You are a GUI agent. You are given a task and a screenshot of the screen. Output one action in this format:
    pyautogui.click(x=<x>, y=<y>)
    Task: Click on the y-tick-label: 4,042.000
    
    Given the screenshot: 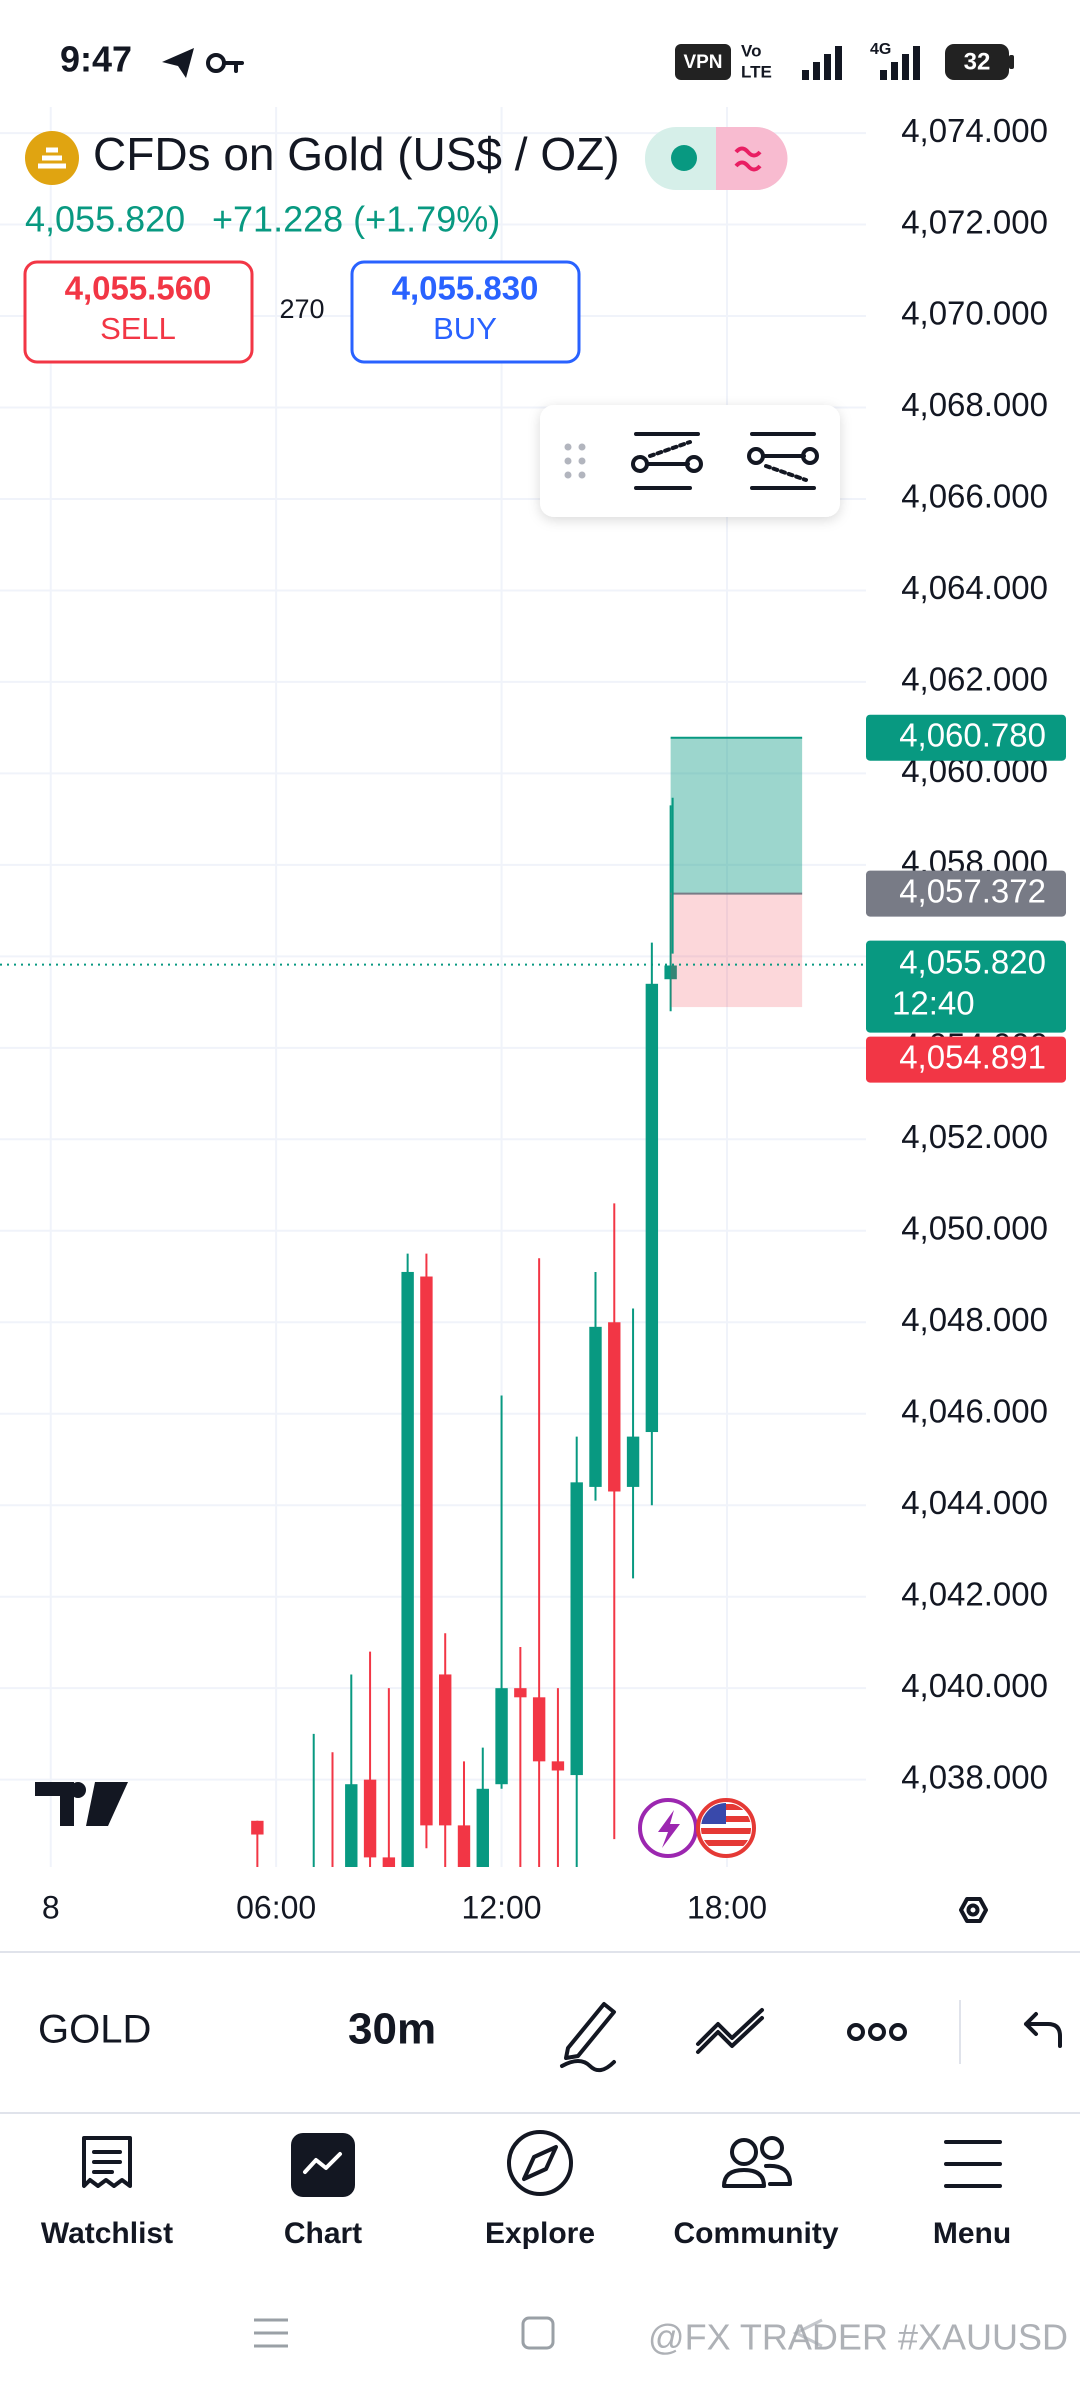 What is the action you would take?
    pyautogui.click(x=974, y=1593)
    